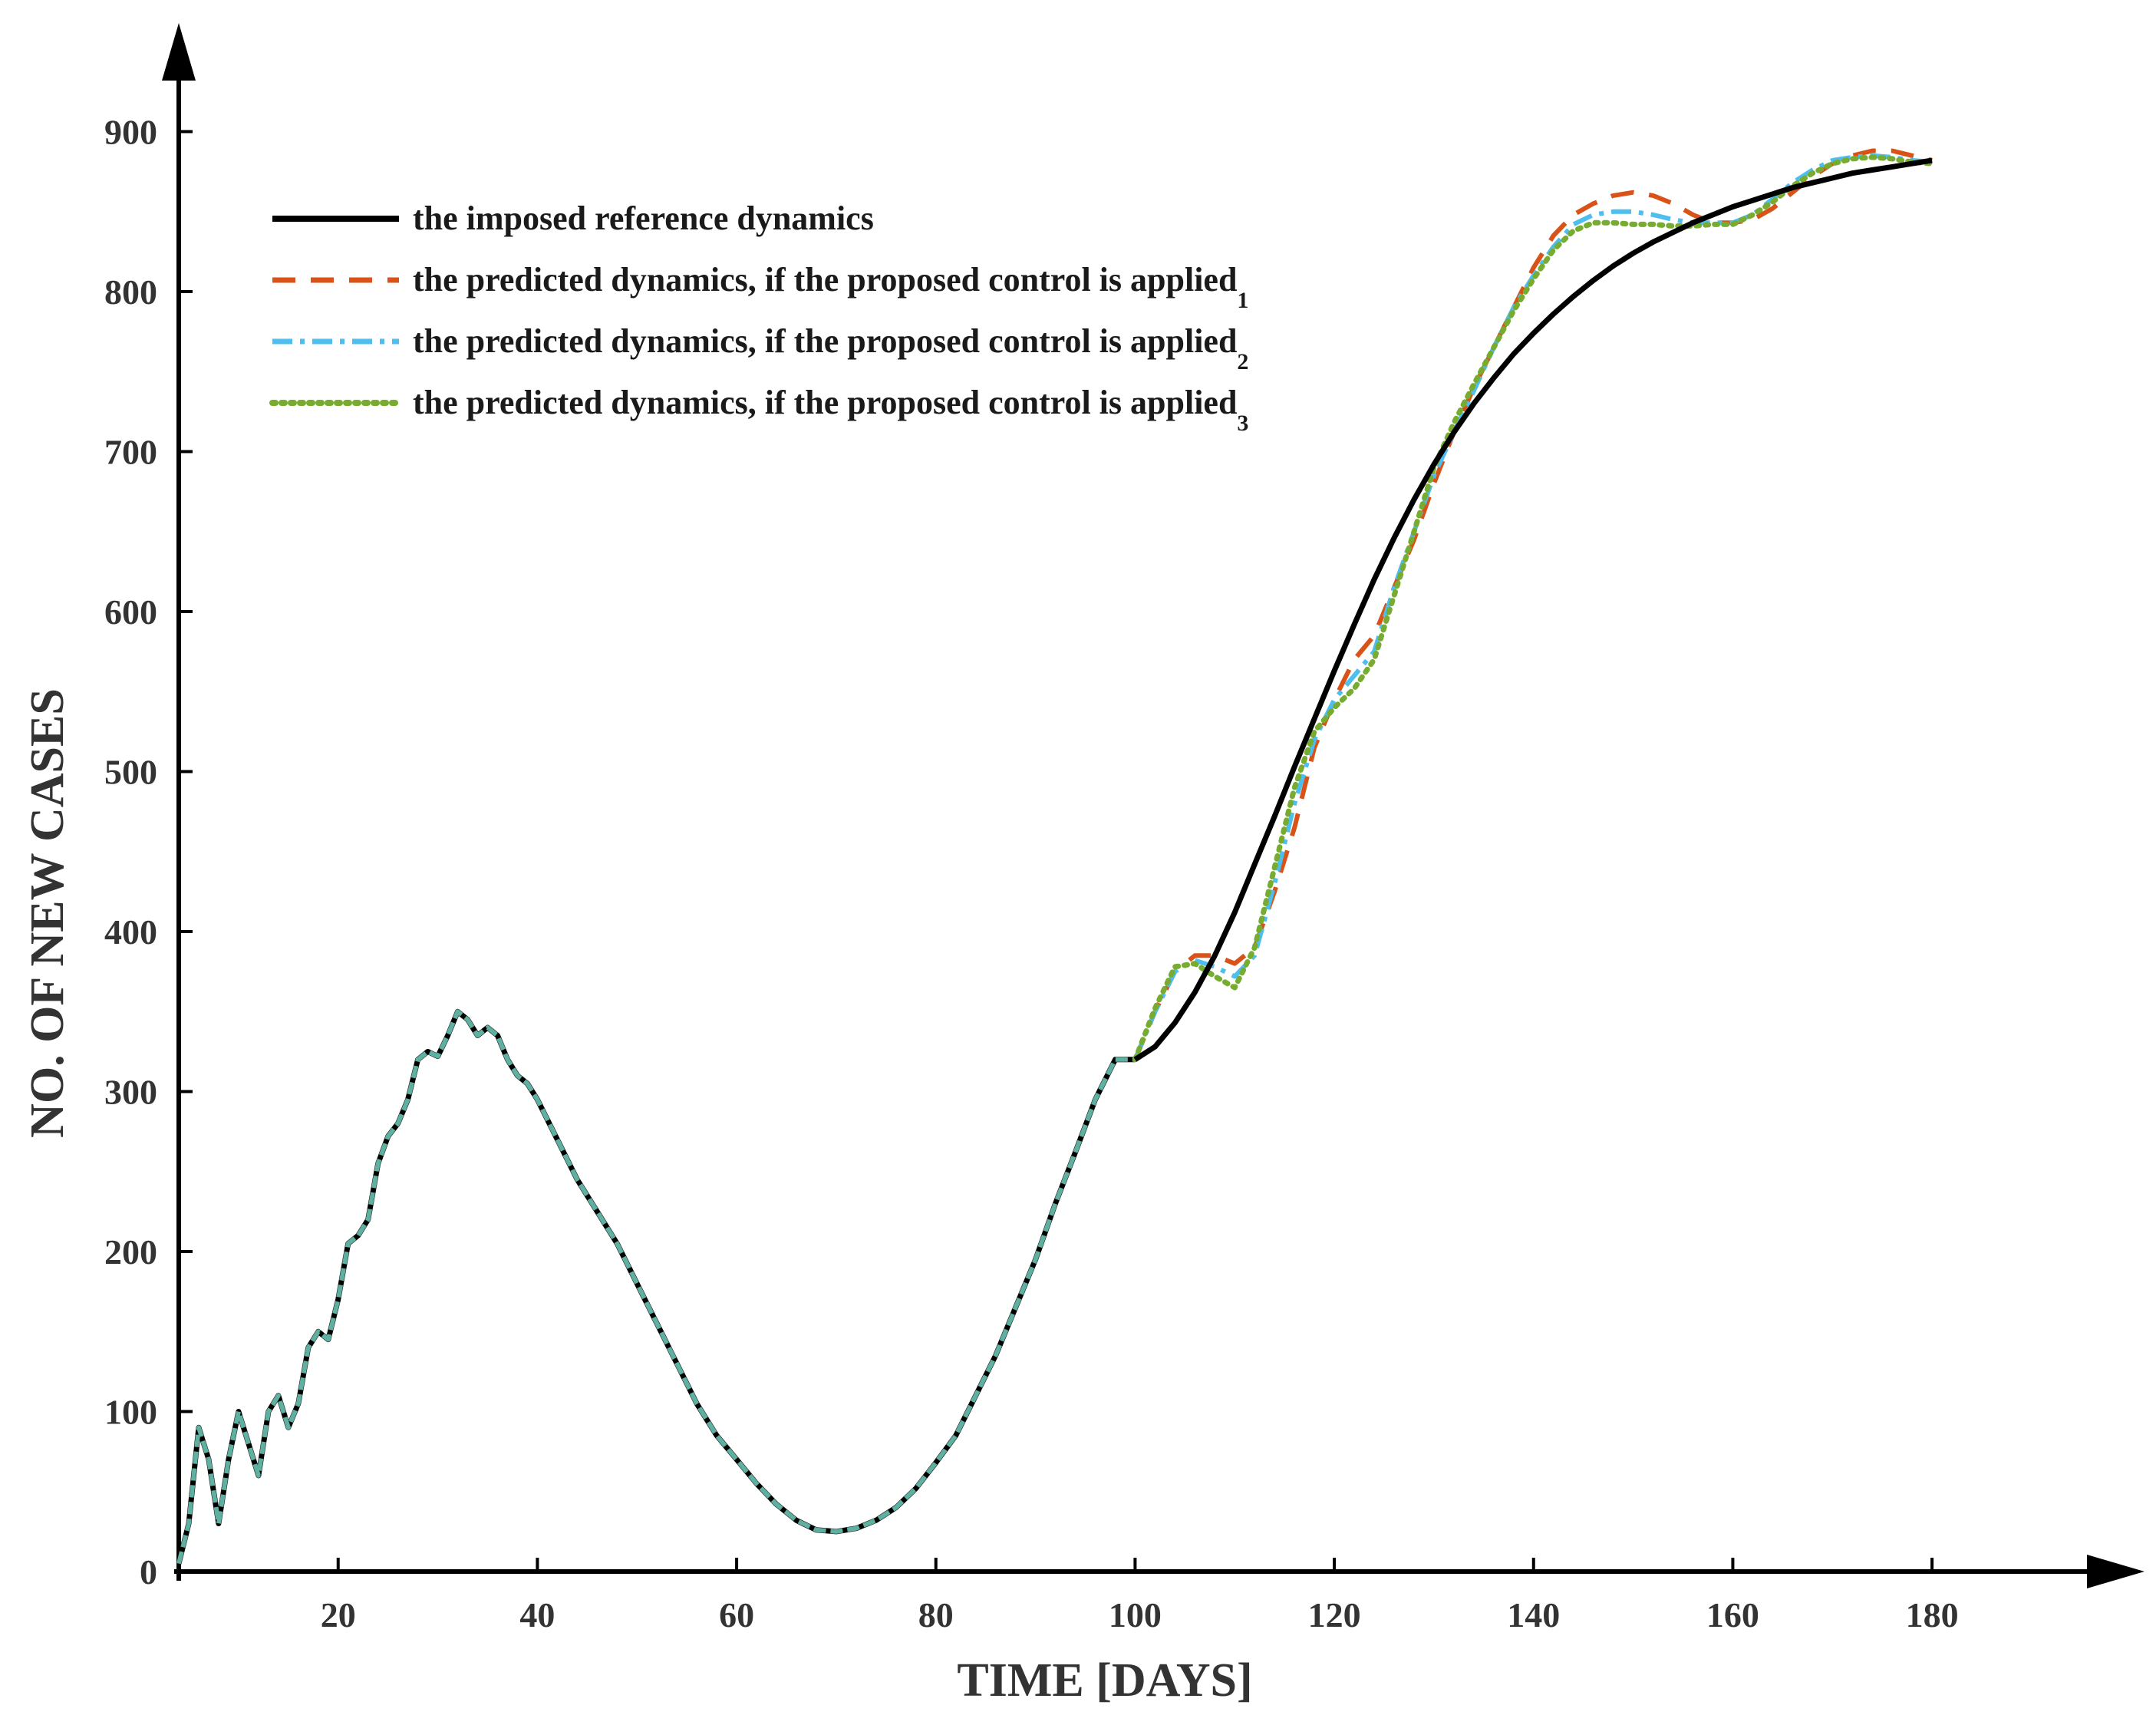  I want to click on x-tick-label: 60, so click(736, 1614).